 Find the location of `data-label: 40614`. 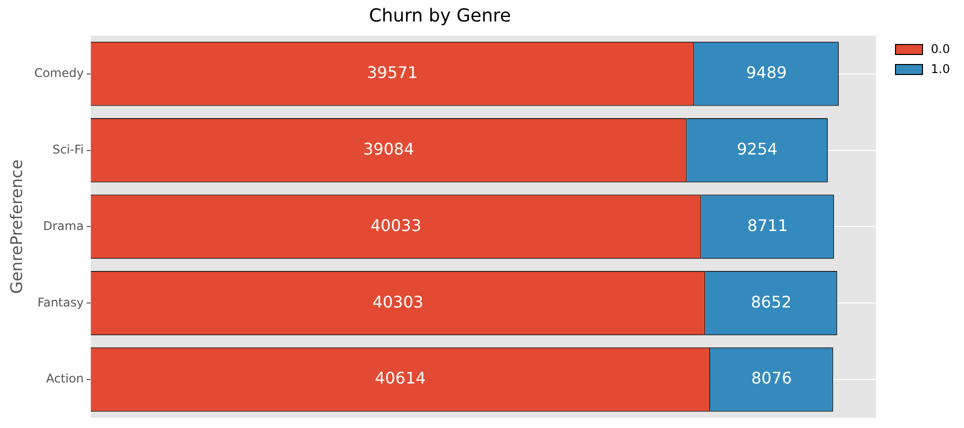

data-label: 40614 is located at coordinates (400, 378).